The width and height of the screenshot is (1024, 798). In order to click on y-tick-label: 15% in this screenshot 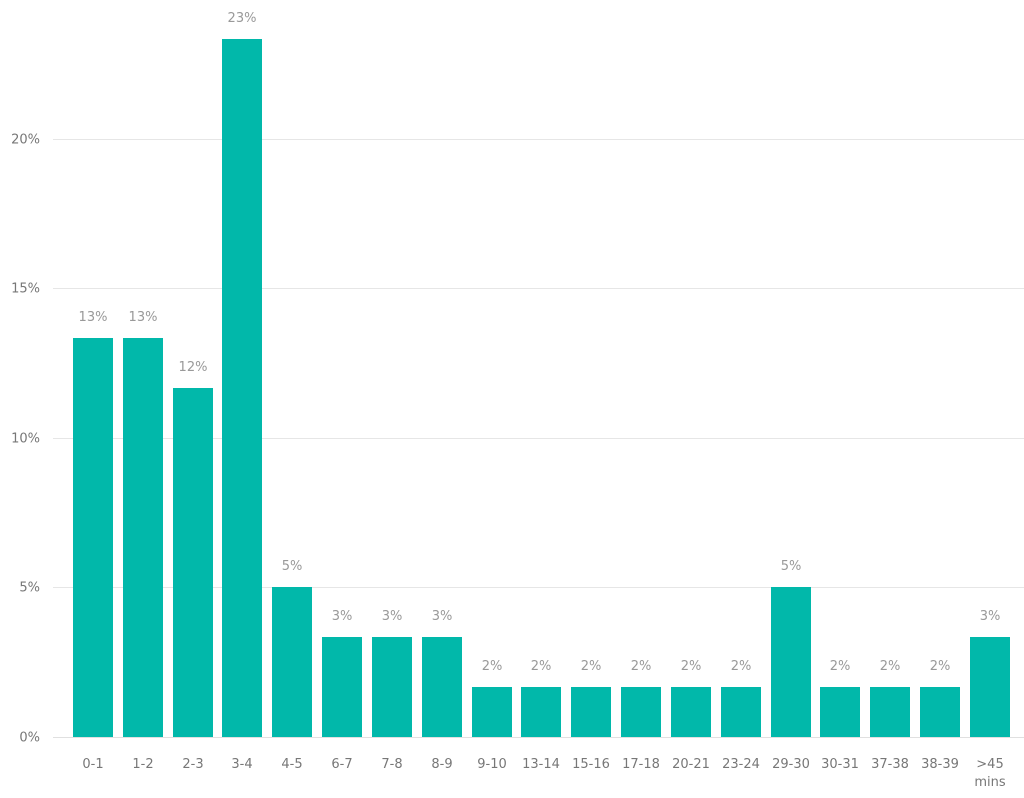, I will do `click(25, 289)`.